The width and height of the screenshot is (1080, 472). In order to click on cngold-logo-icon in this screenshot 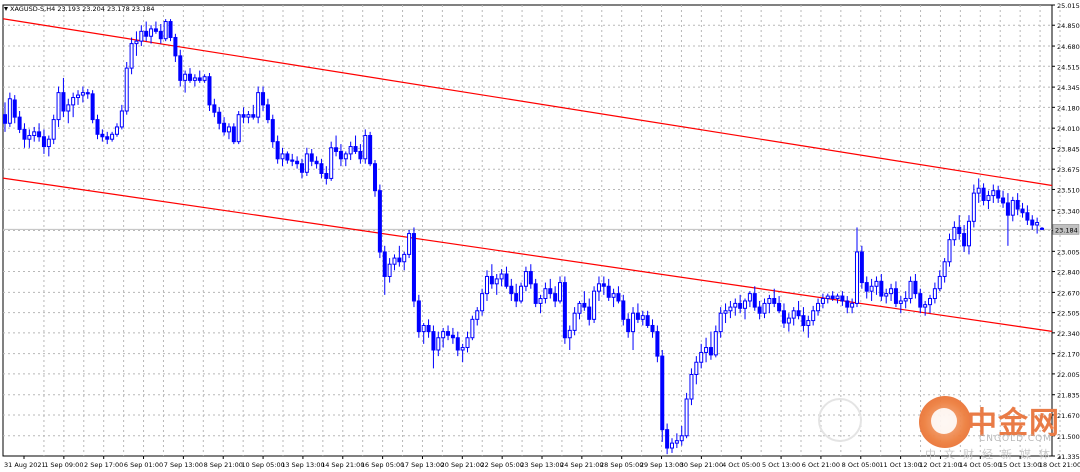, I will do `click(945, 422)`.